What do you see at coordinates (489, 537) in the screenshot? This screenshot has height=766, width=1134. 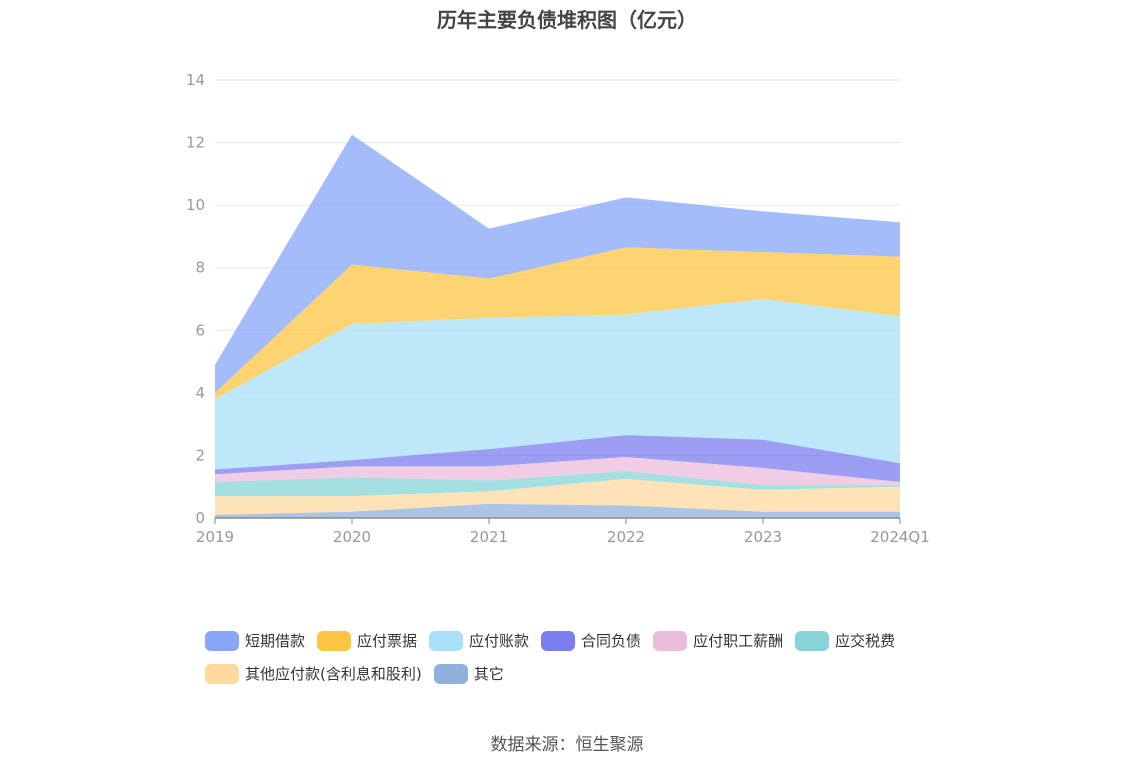 I see `x-tick-label: 2021` at bounding box center [489, 537].